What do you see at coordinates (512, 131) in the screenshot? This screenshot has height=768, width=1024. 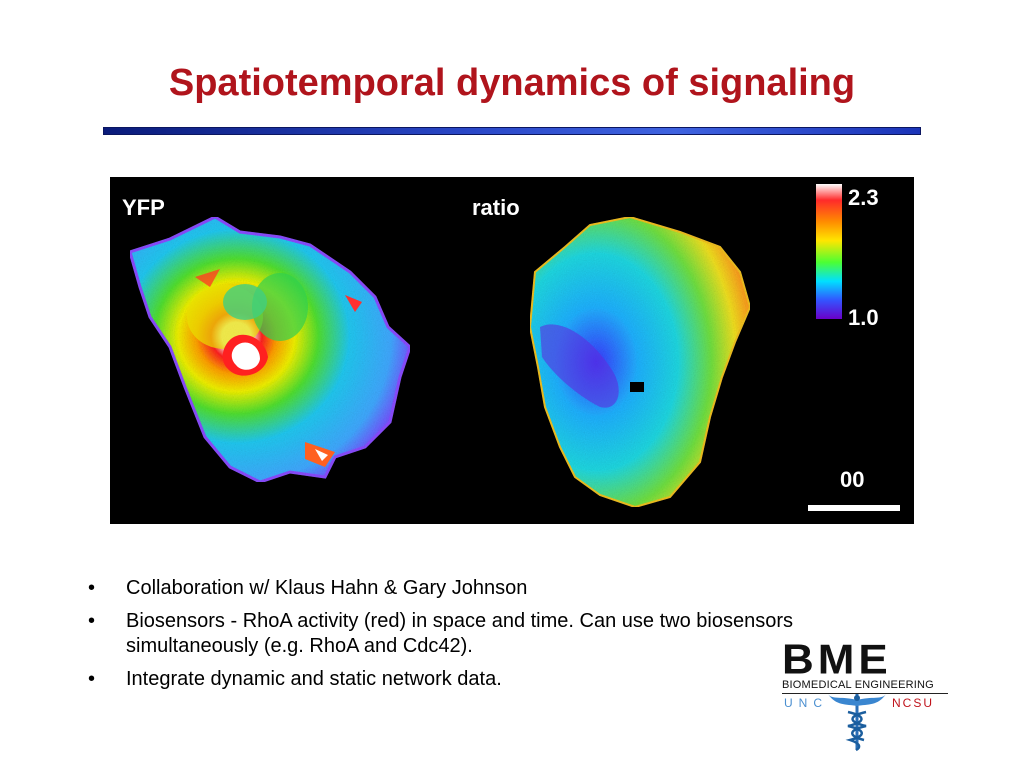 I see `title-divider` at bounding box center [512, 131].